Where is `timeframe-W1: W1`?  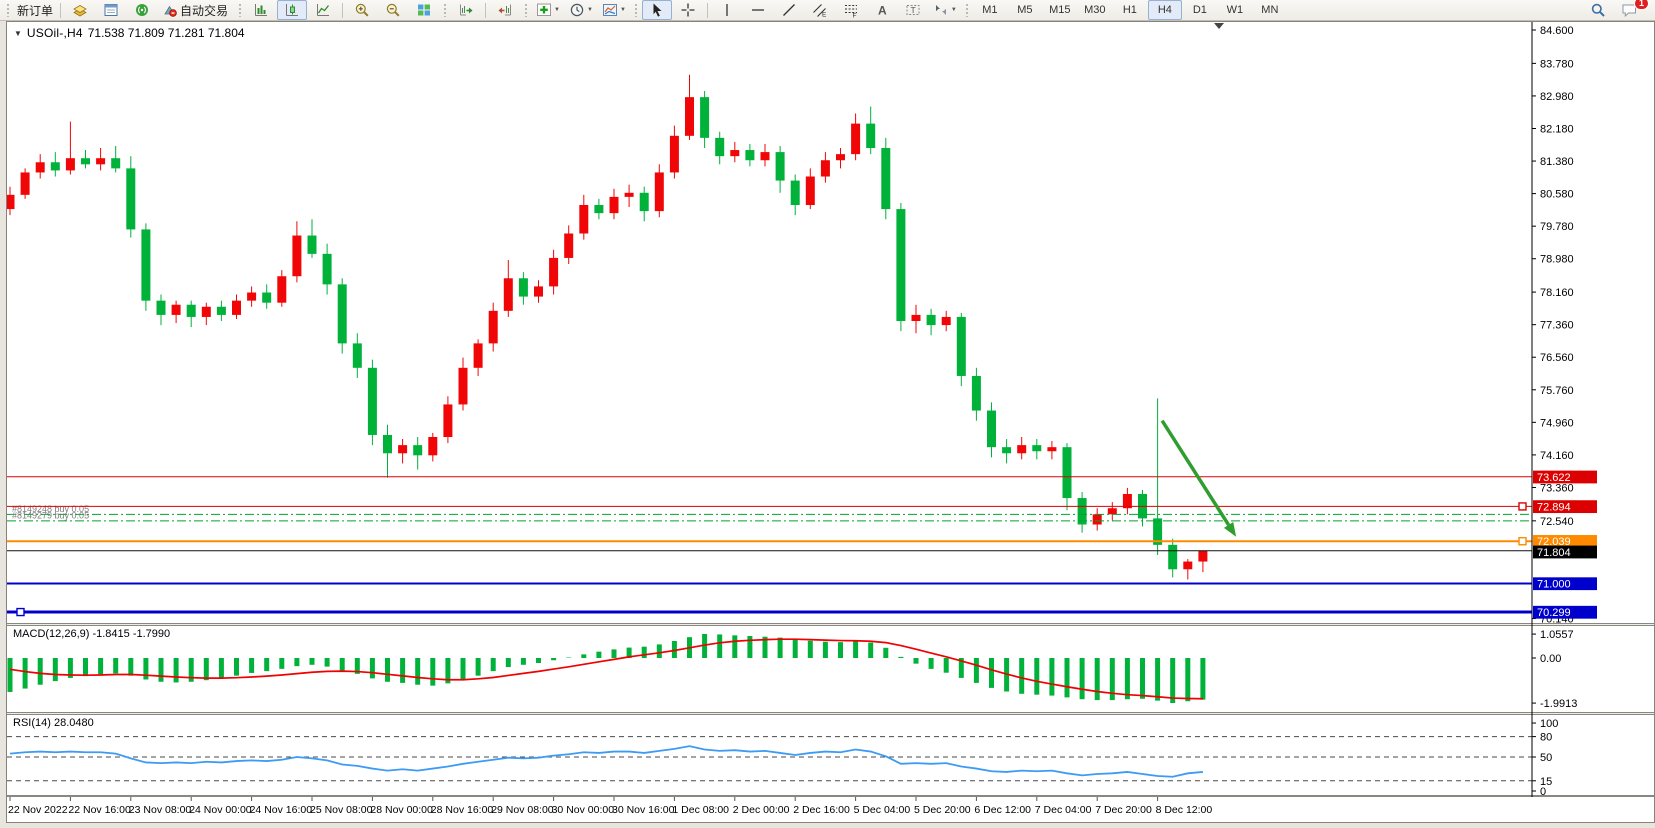 timeframe-W1: W1 is located at coordinates (1235, 10).